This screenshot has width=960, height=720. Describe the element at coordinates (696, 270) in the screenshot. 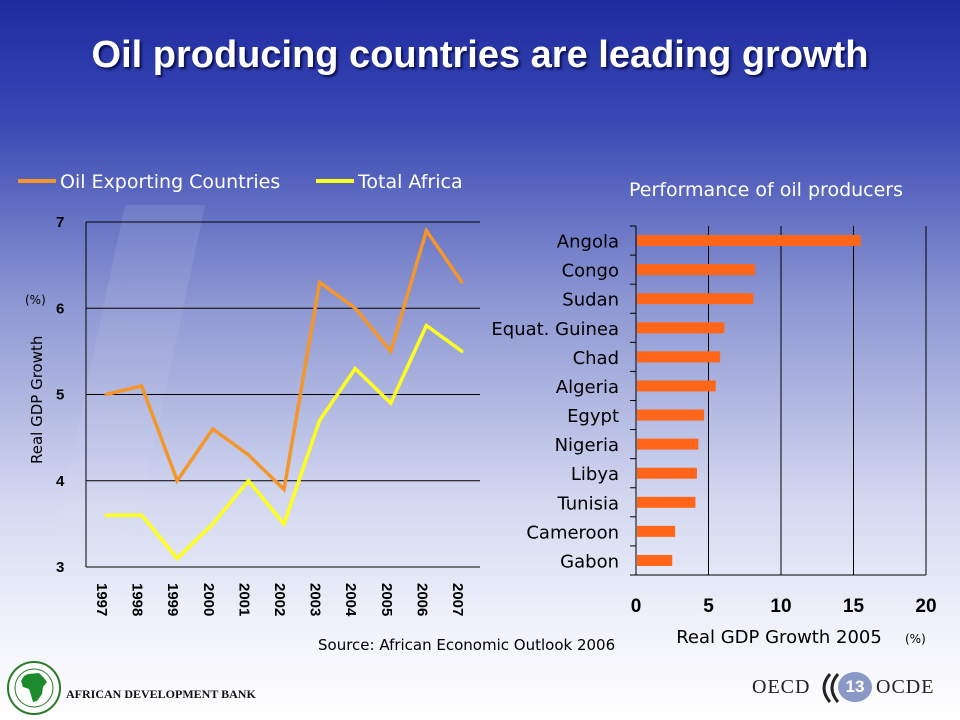

I see `bar-congo` at that location.